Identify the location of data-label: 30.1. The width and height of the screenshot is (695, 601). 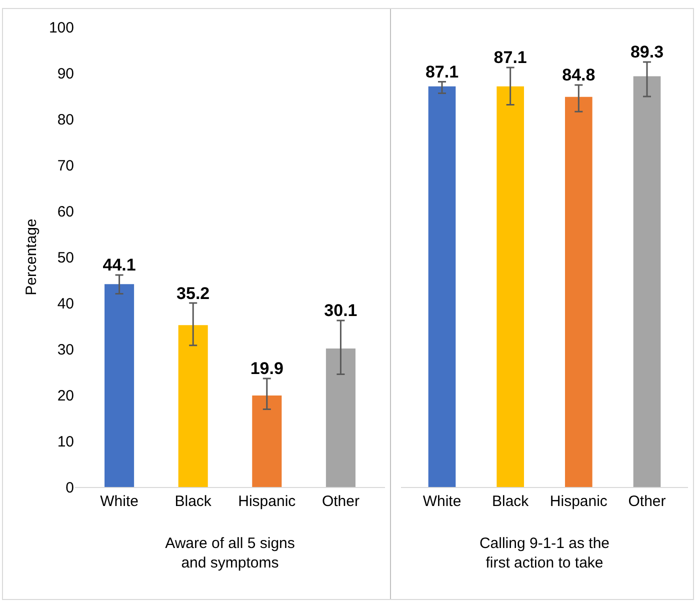
(341, 310).